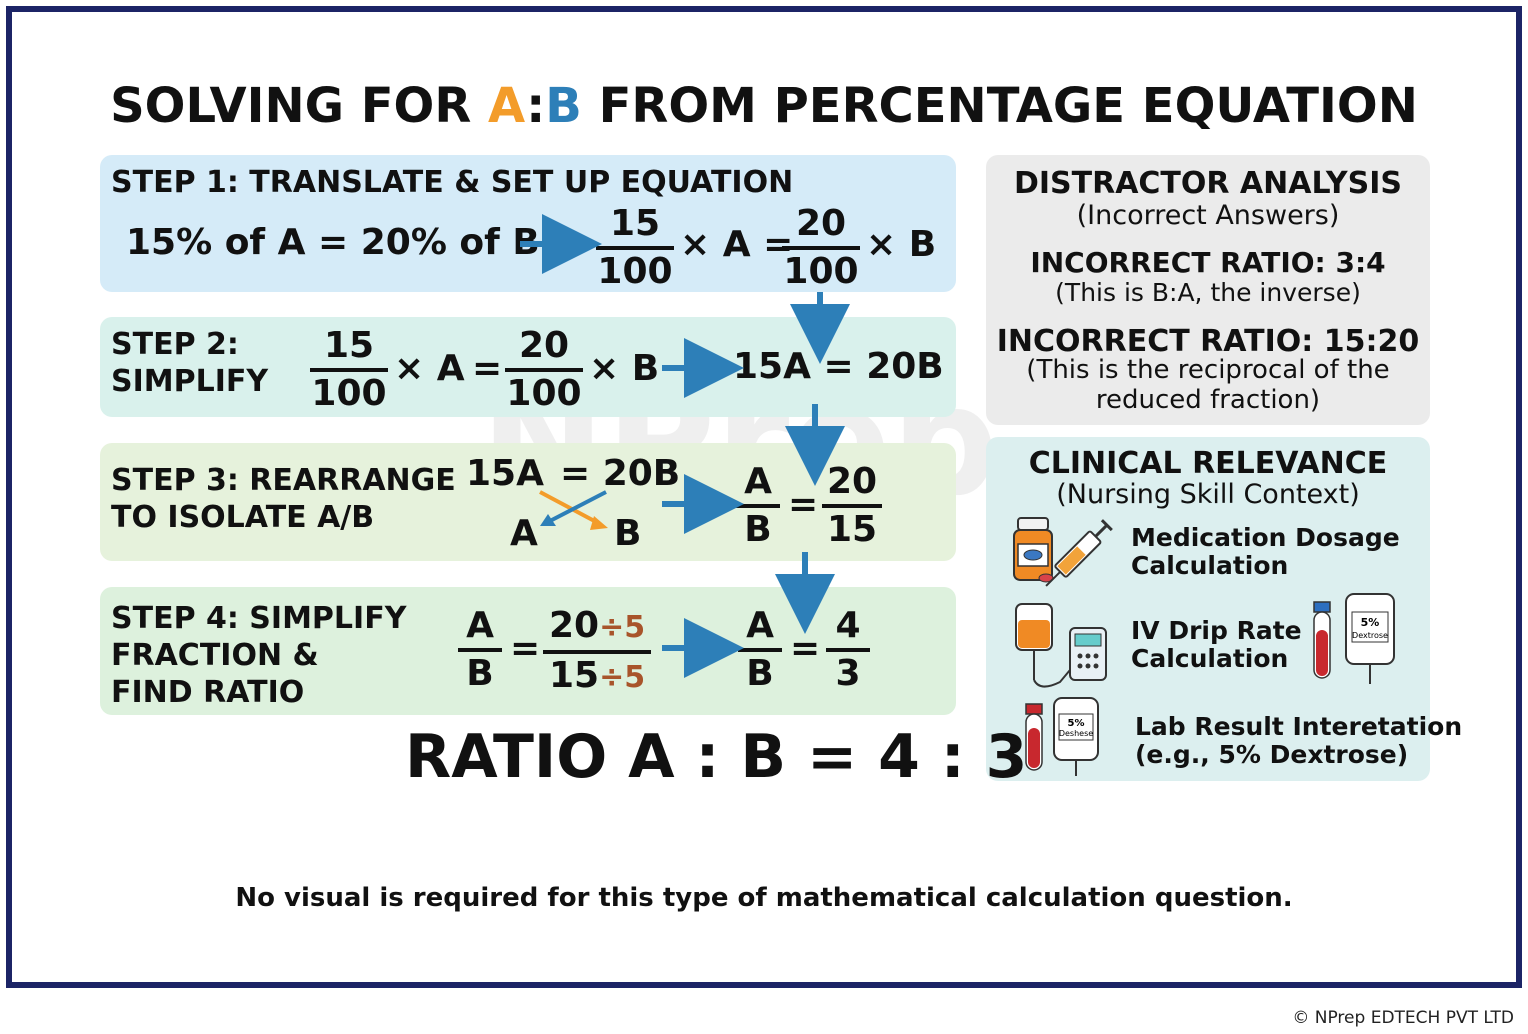 The image size is (1528, 1034). Describe the element at coordinates (1216, 644) in the screenshot. I see `clinical-item-iv-drip: IV Drip Rate Calculation` at that location.